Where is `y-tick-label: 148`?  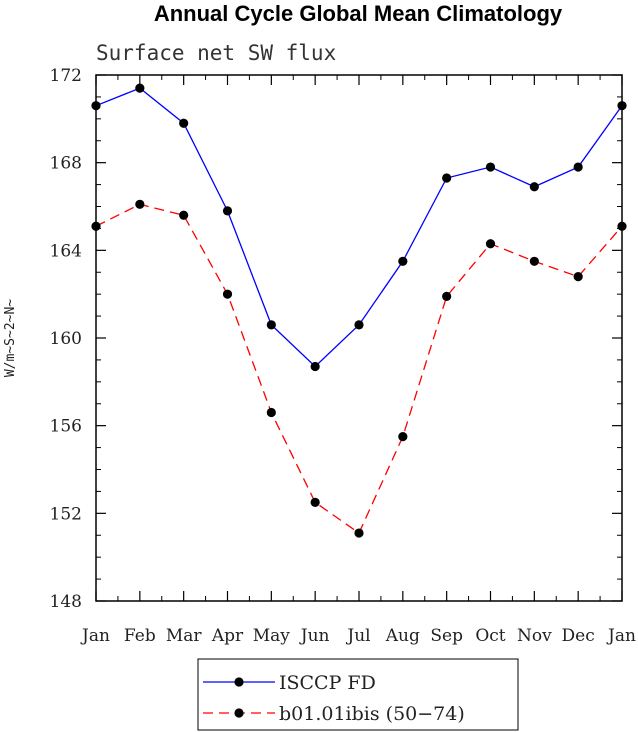 y-tick-label: 148 is located at coordinates (66, 602).